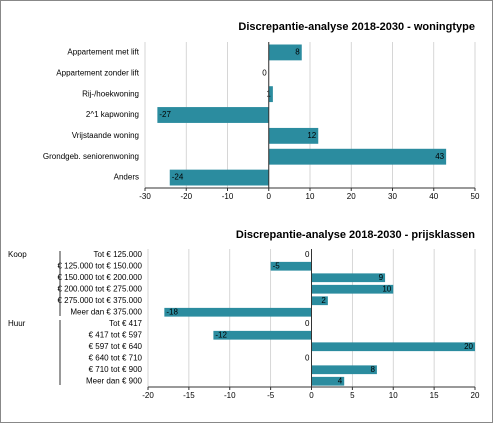 The height and width of the screenshot is (423, 493). I want to click on x-tick-label: -30, so click(145, 196).